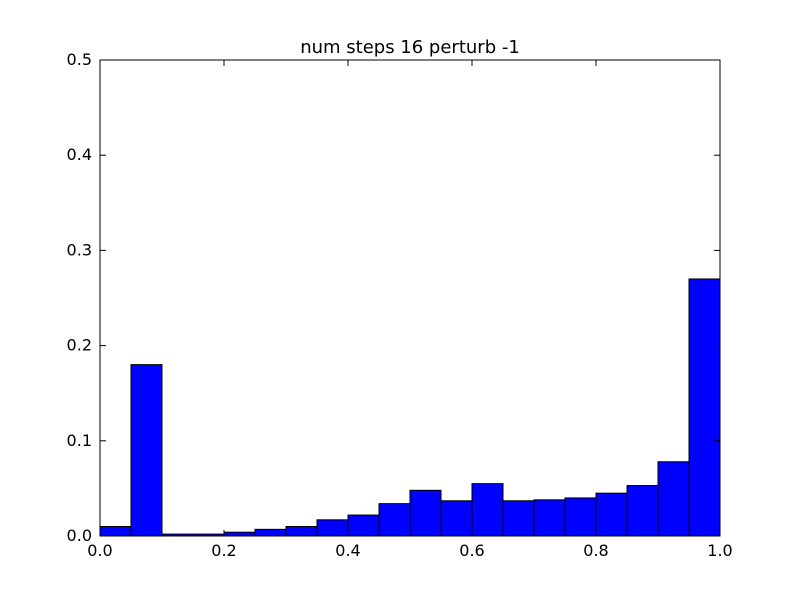 The height and width of the screenshot is (595, 800). What do you see at coordinates (595, 550) in the screenshot?
I see `x-tick-label: 0.8` at bounding box center [595, 550].